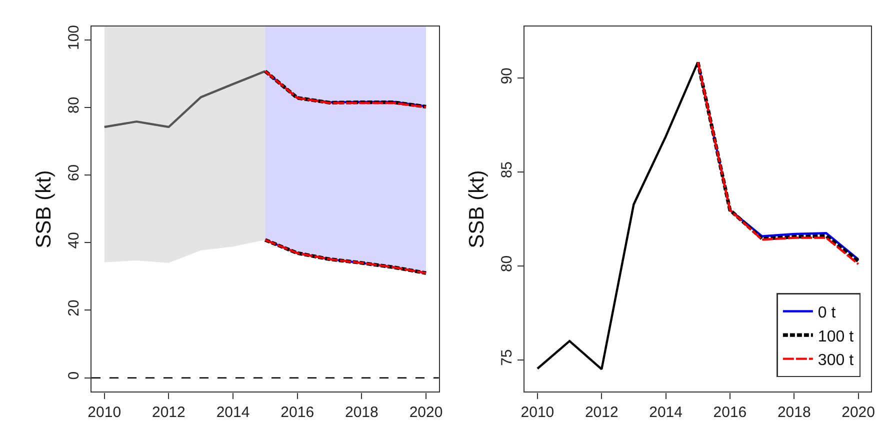 The height and width of the screenshot is (446, 883). Describe the element at coordinates (836, 337) in the screenshot. I see `legend-label: 100 t` at that location.